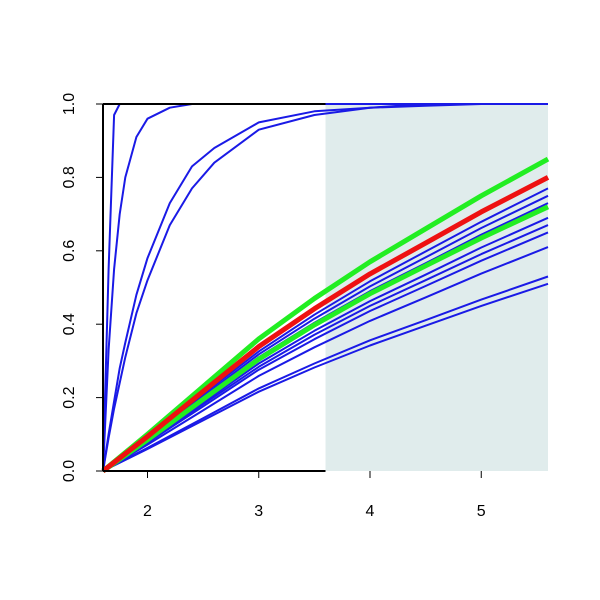  I want to click on y-tick-label: 1.0, so click(69, 104).